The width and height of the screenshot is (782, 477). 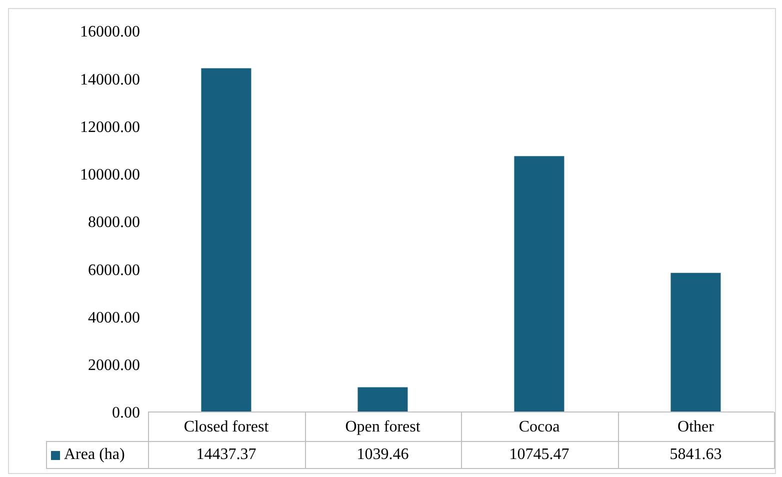 What do you see at coordinates (226, 455) in the screenshot?
I see `data-label: 14437.37` at bounding box center [226, 455].